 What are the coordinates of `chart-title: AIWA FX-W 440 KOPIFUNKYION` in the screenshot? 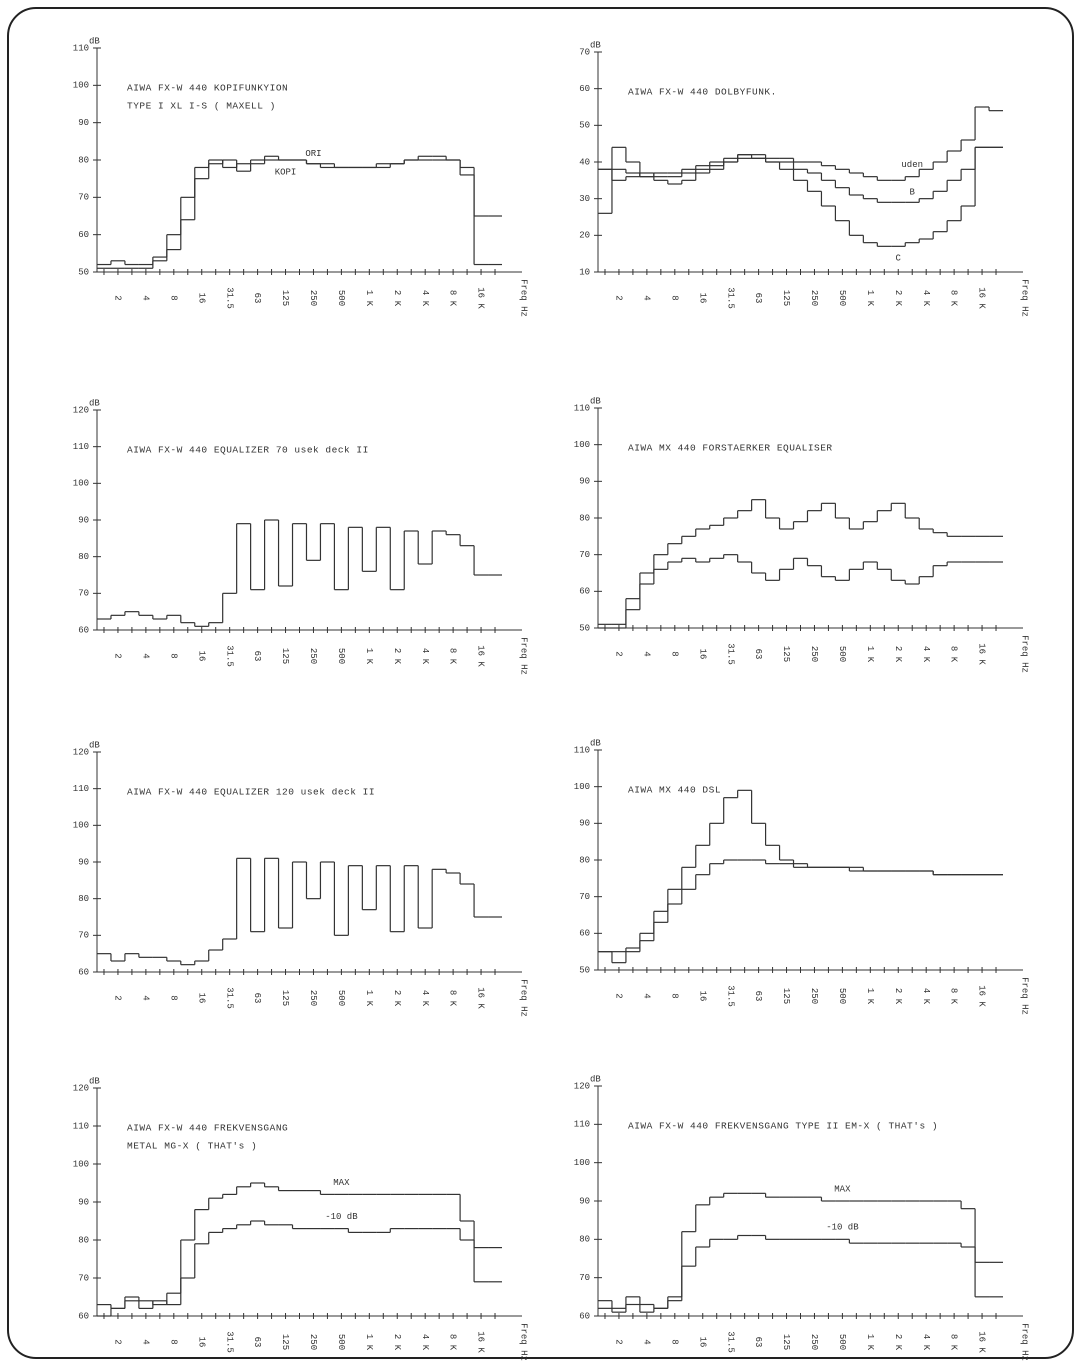 It's located at (207, 88).